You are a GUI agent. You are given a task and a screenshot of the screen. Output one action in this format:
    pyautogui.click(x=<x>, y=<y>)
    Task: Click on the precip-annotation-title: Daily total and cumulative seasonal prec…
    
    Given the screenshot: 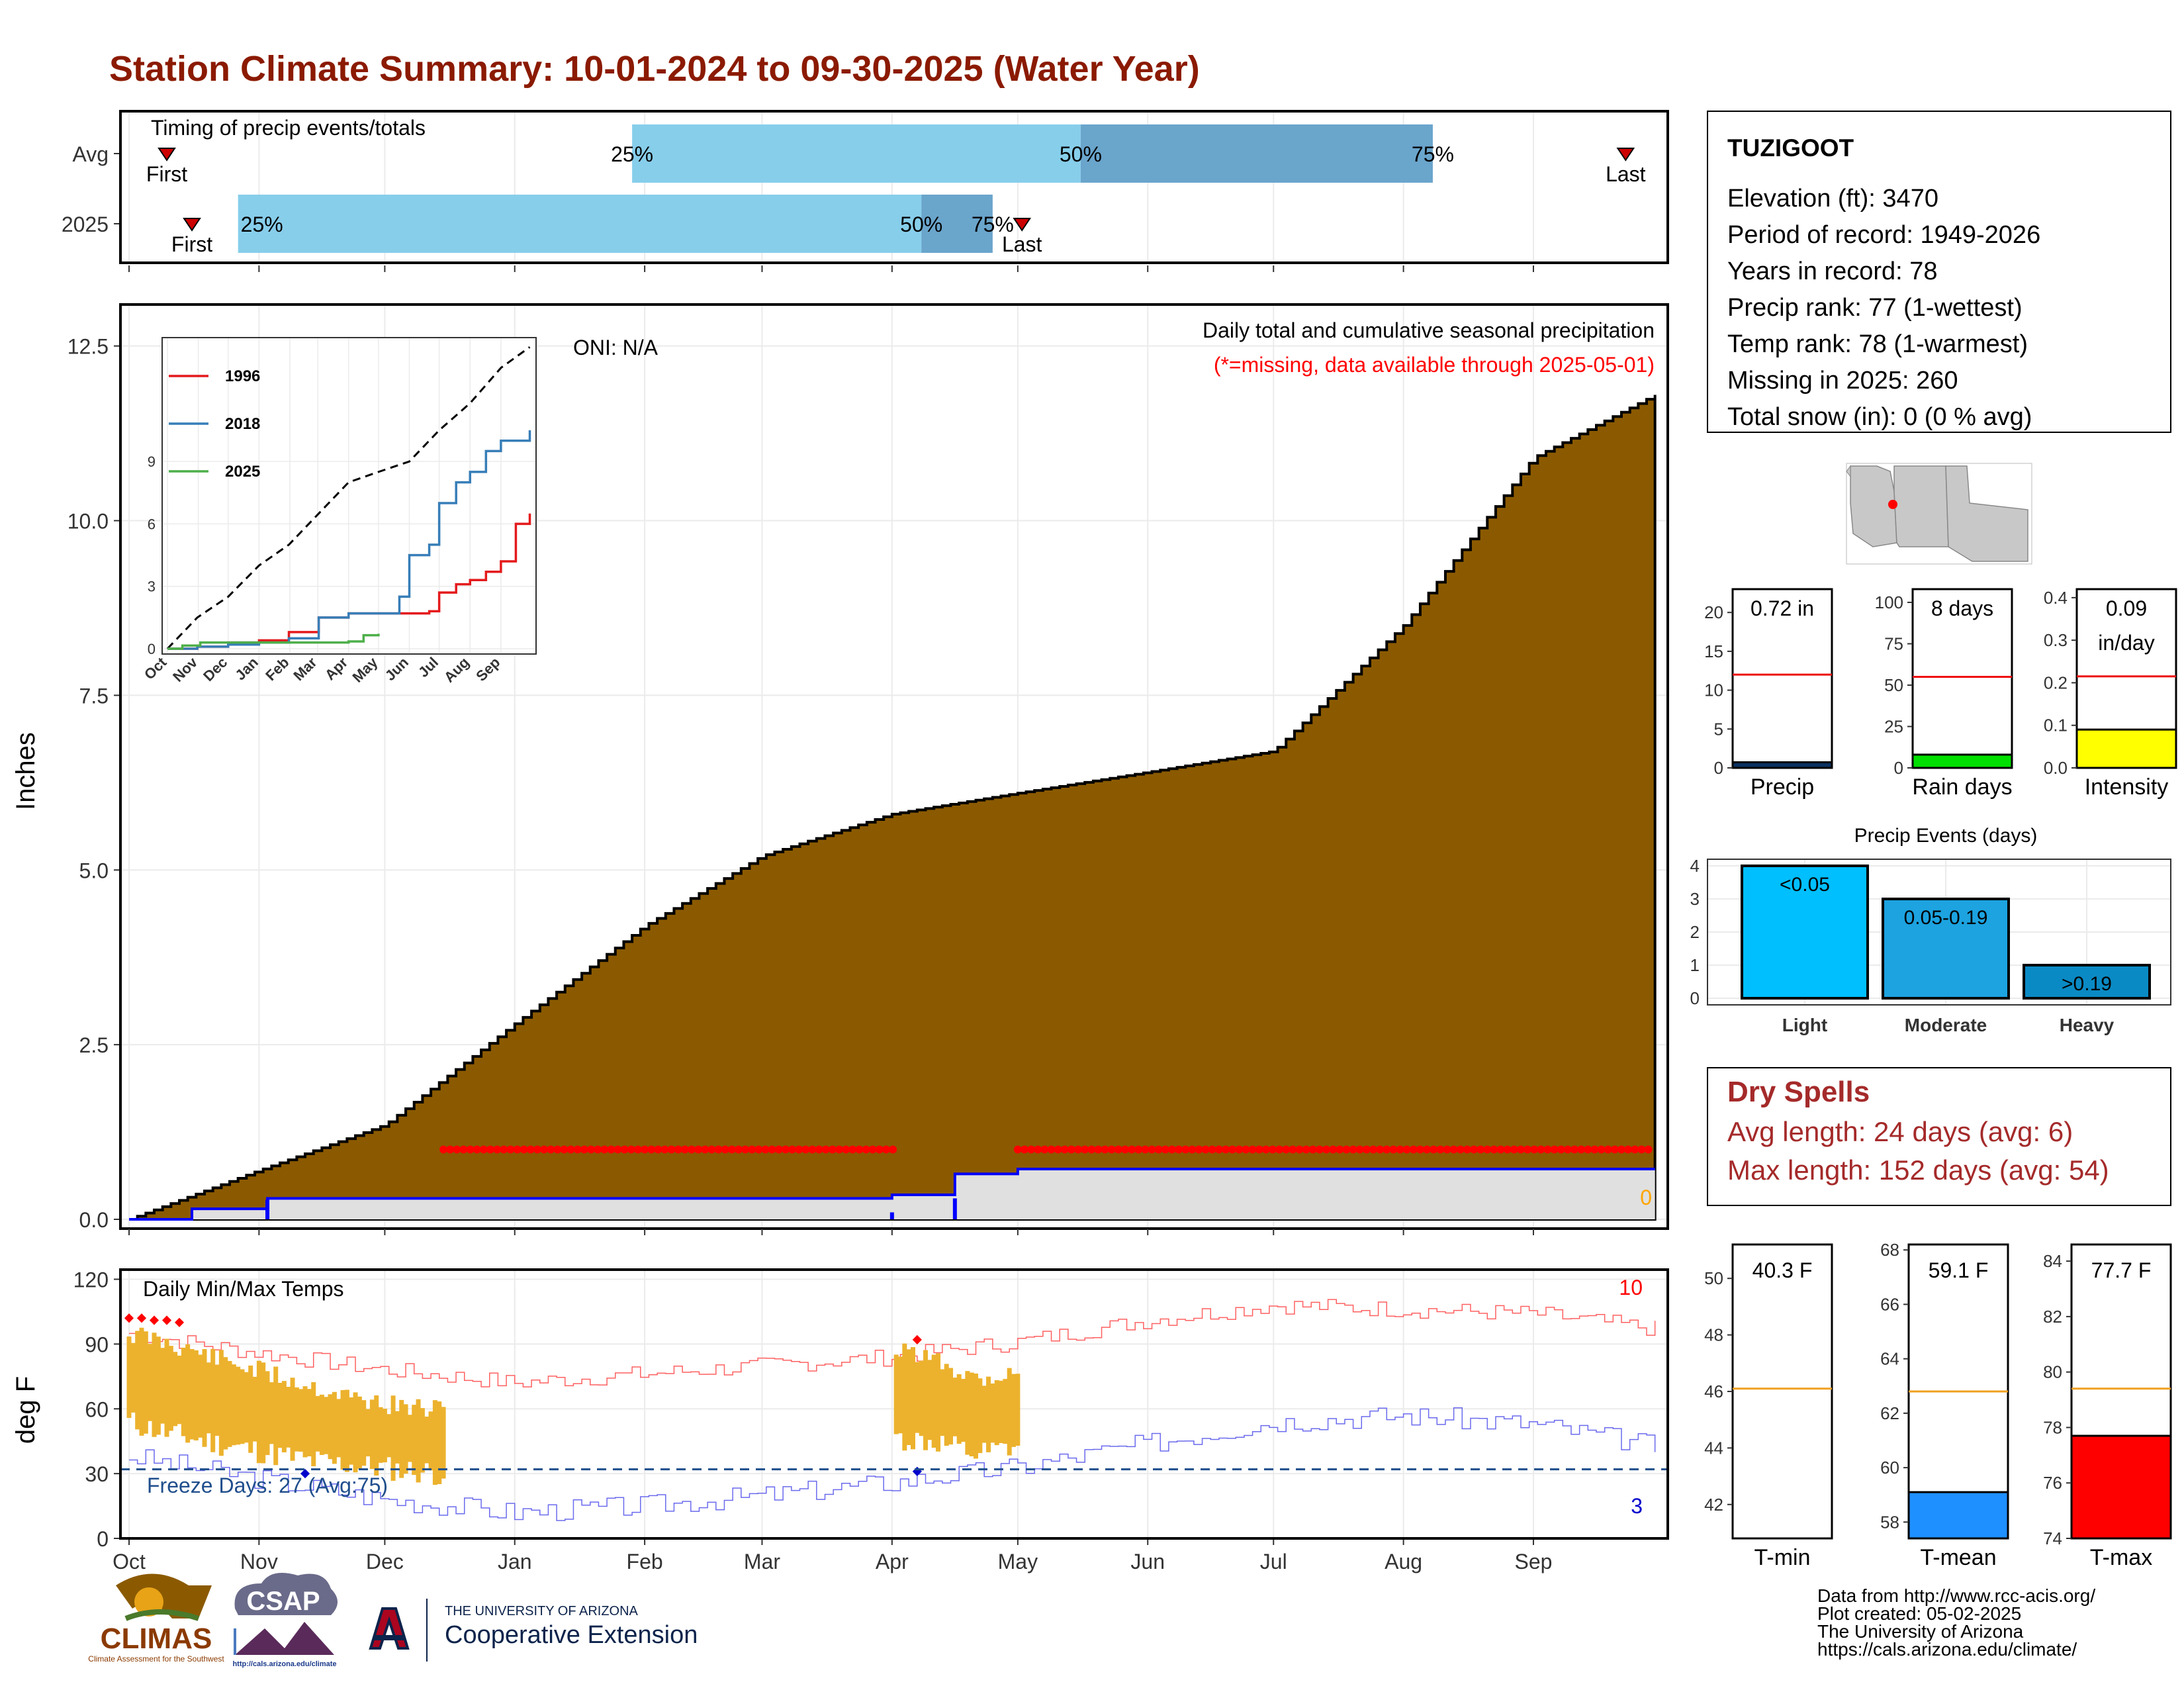 What is the action you would take?
    pyautogui.click(x=1429, y=330)
    